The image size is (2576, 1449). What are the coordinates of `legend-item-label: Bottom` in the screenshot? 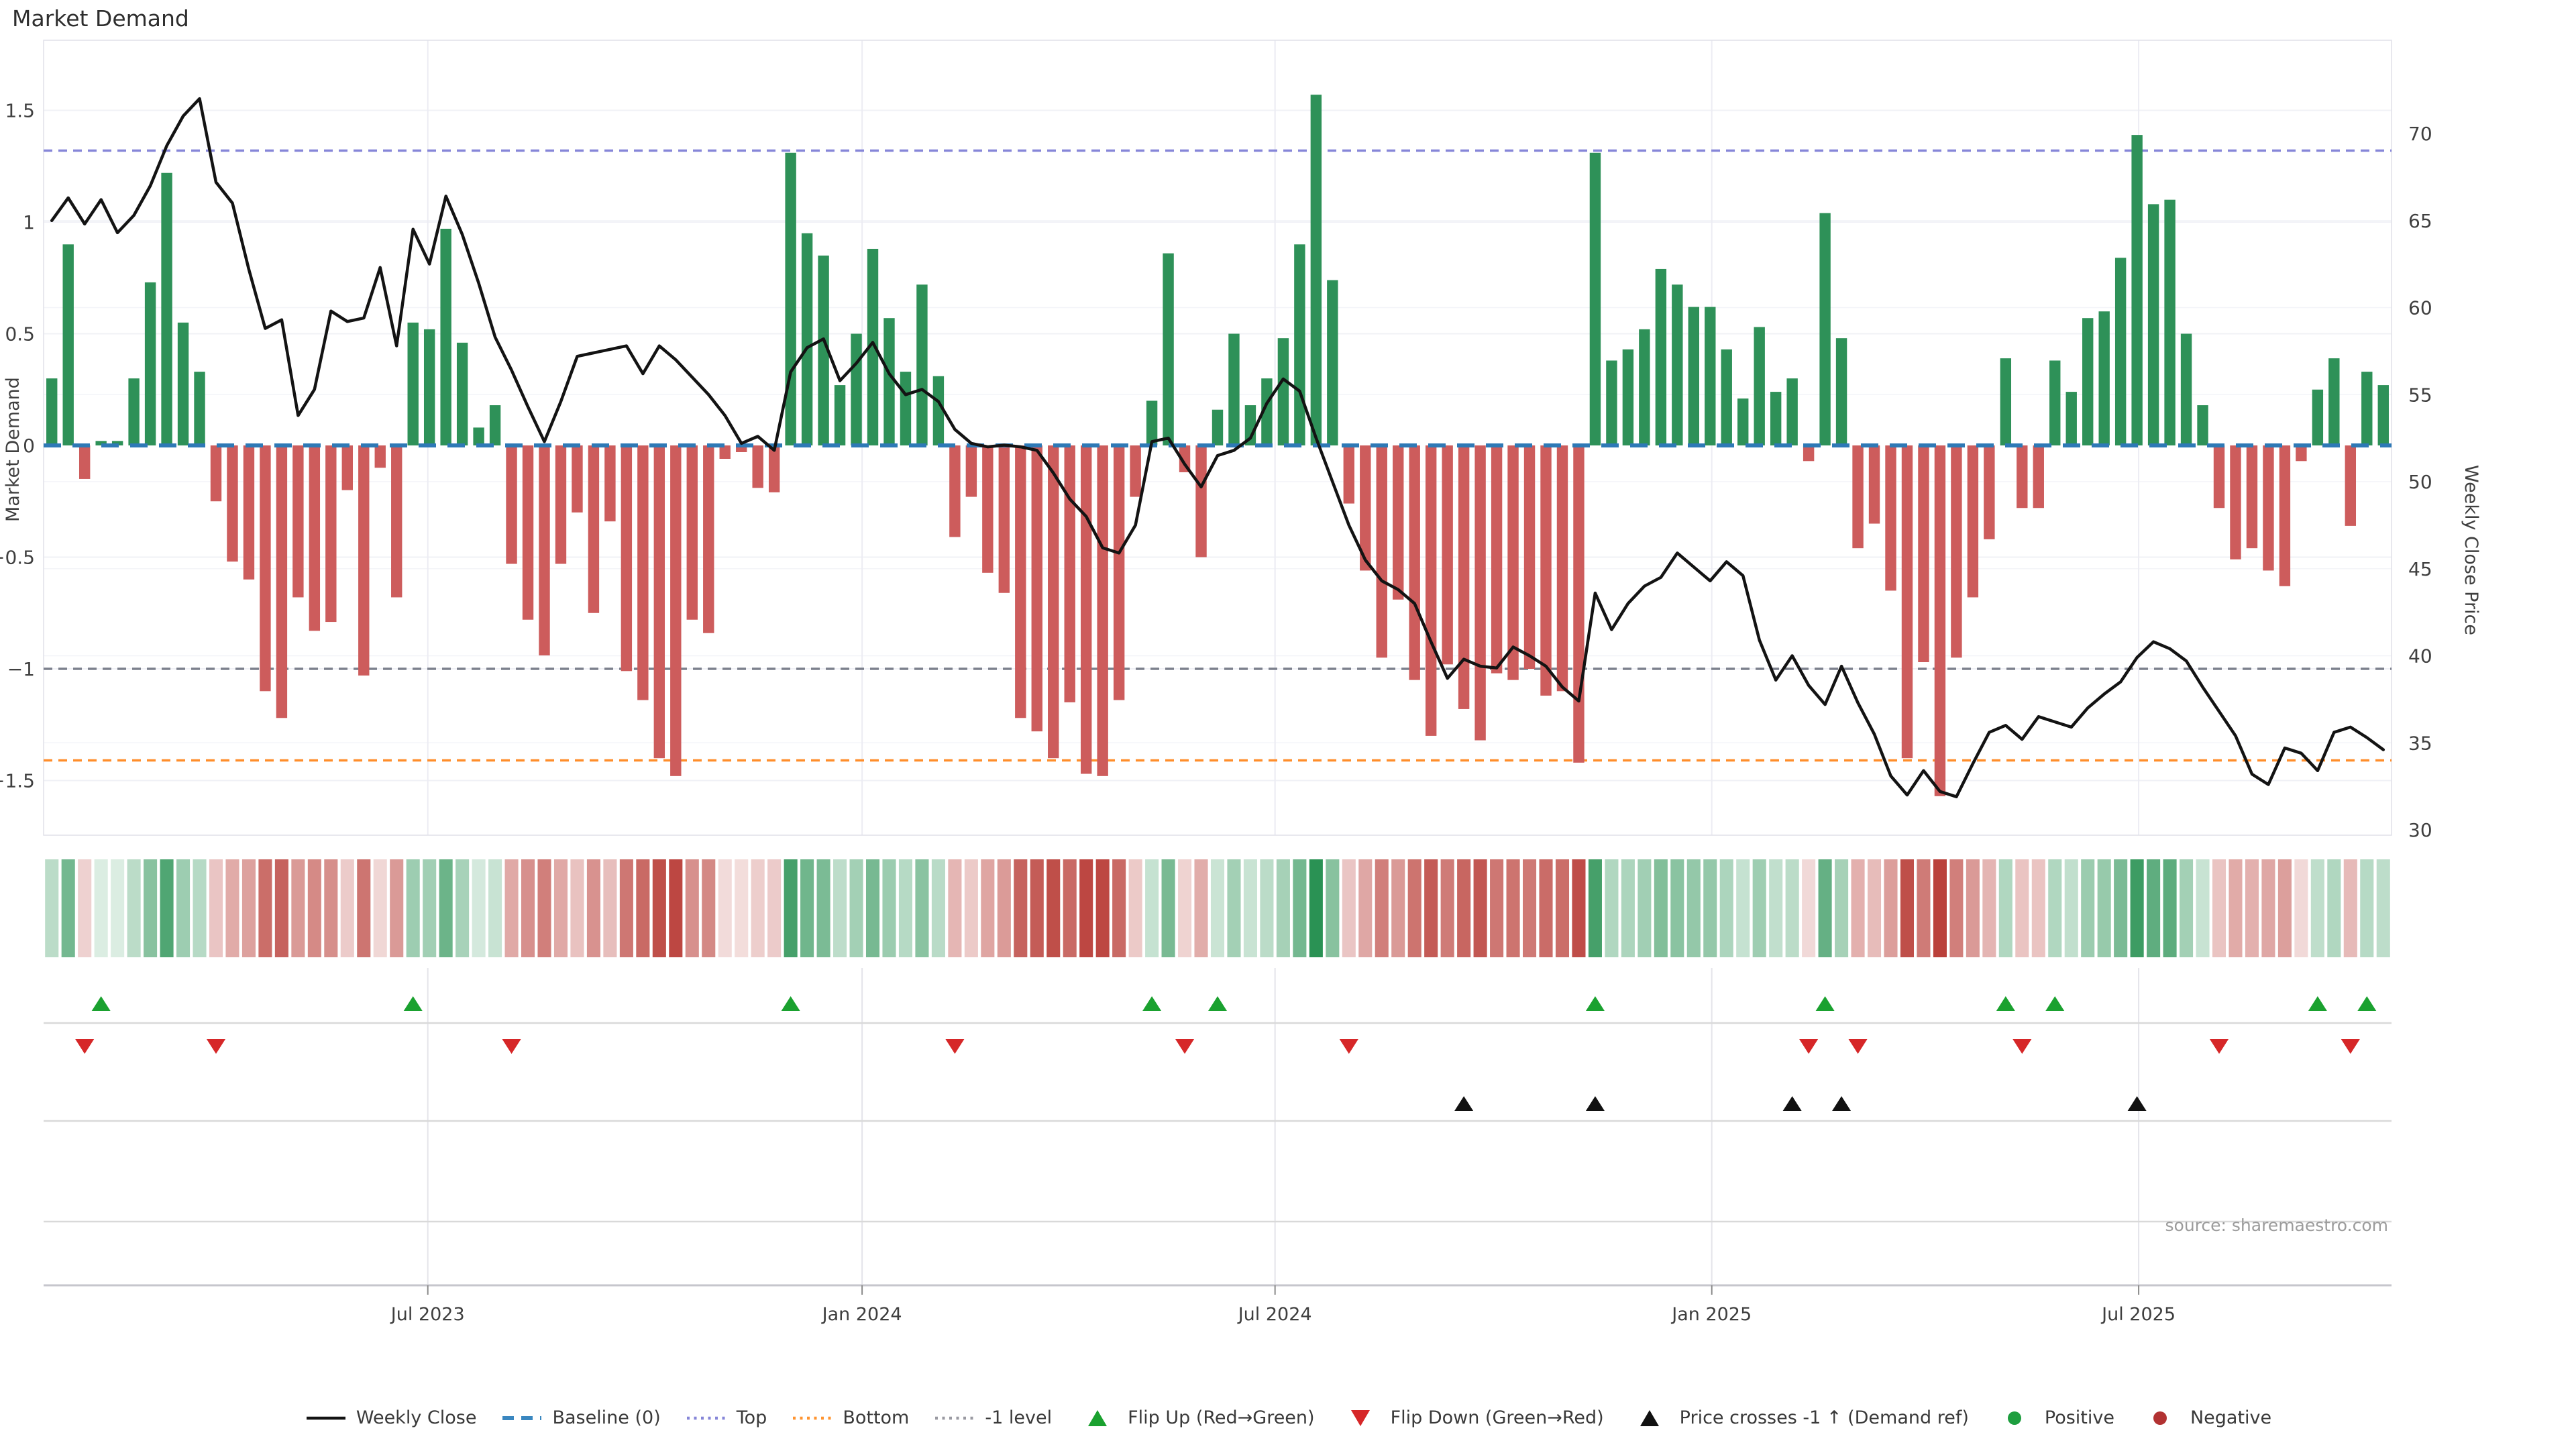 It's located at (876, 1417).